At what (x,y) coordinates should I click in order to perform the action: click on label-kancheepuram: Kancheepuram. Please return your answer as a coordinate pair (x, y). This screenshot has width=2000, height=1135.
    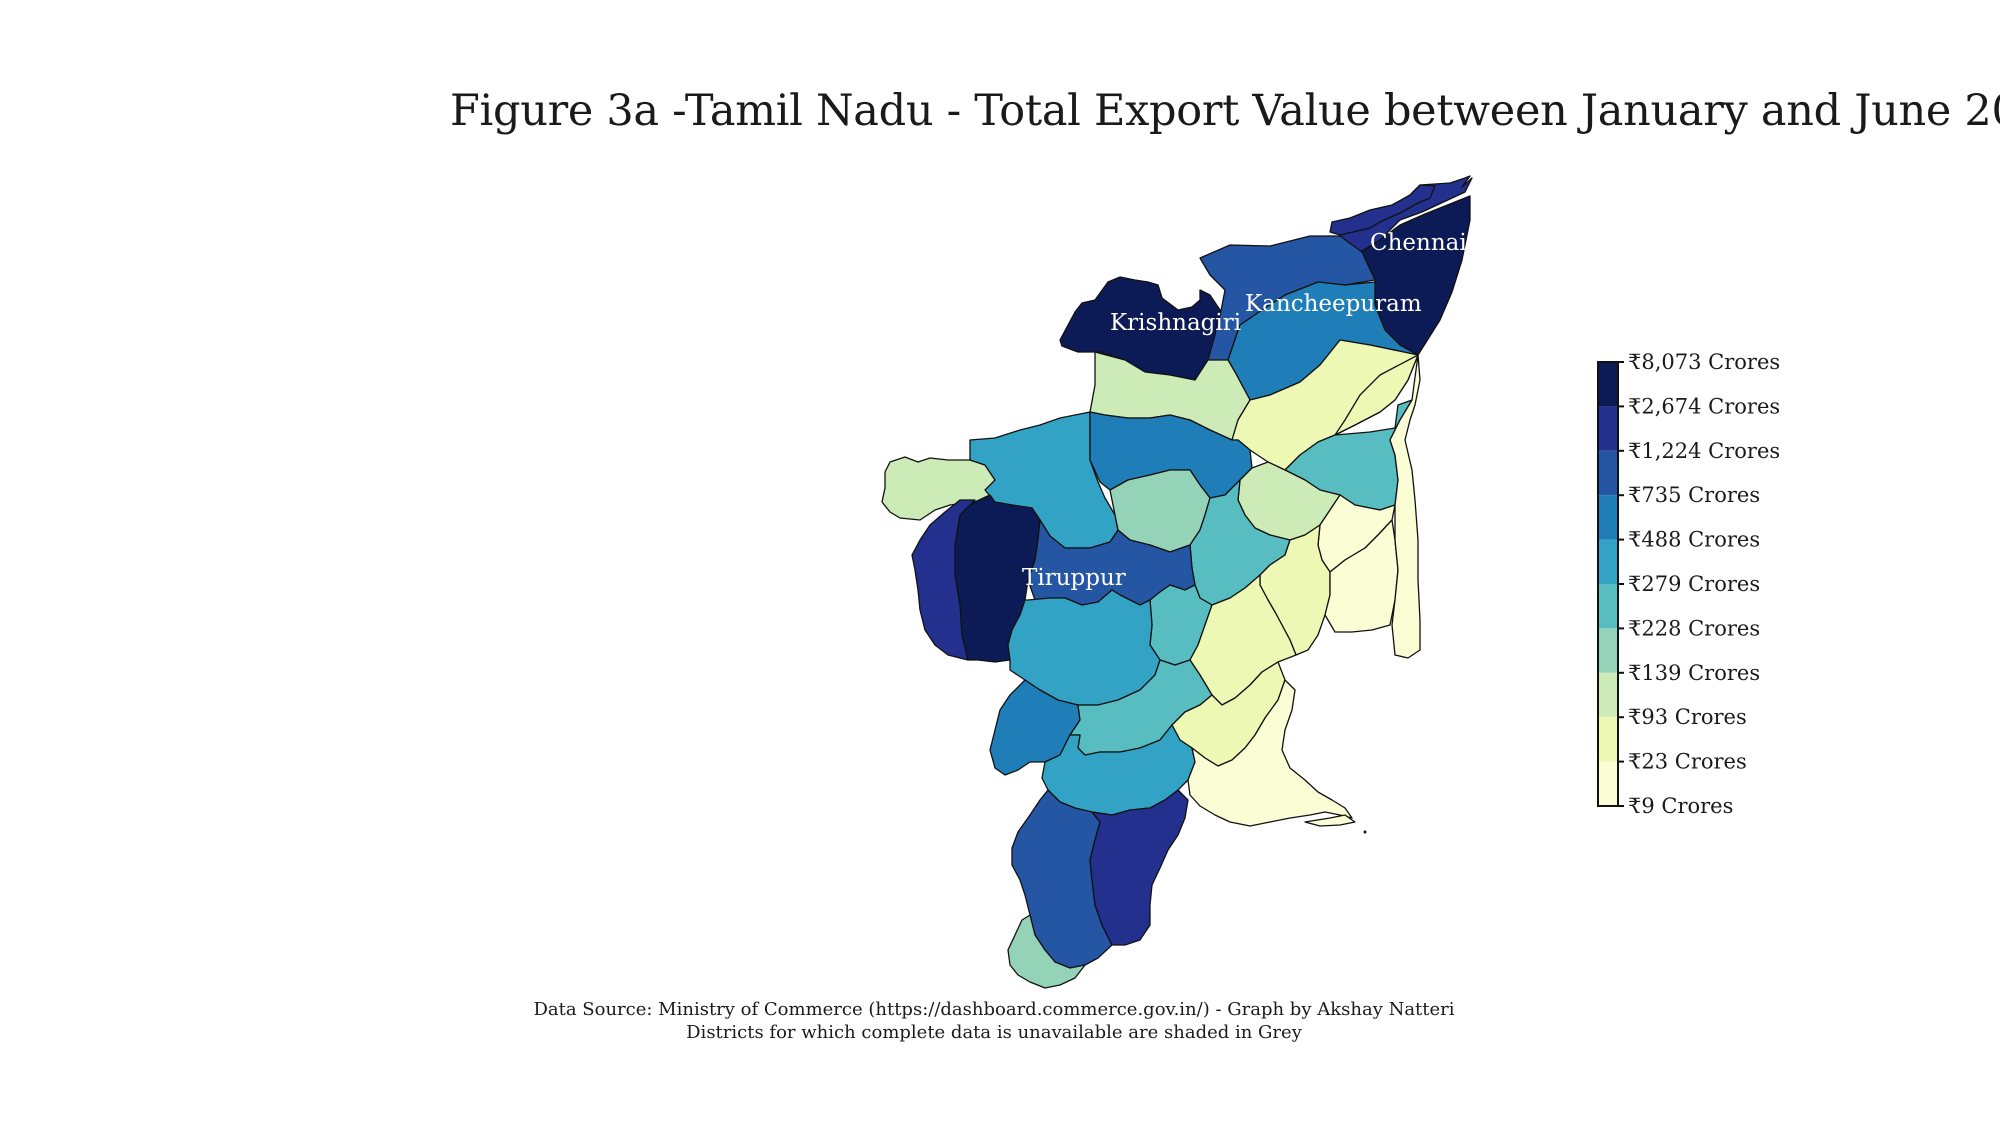
    Looking at the image, I should click on (1333, 304).